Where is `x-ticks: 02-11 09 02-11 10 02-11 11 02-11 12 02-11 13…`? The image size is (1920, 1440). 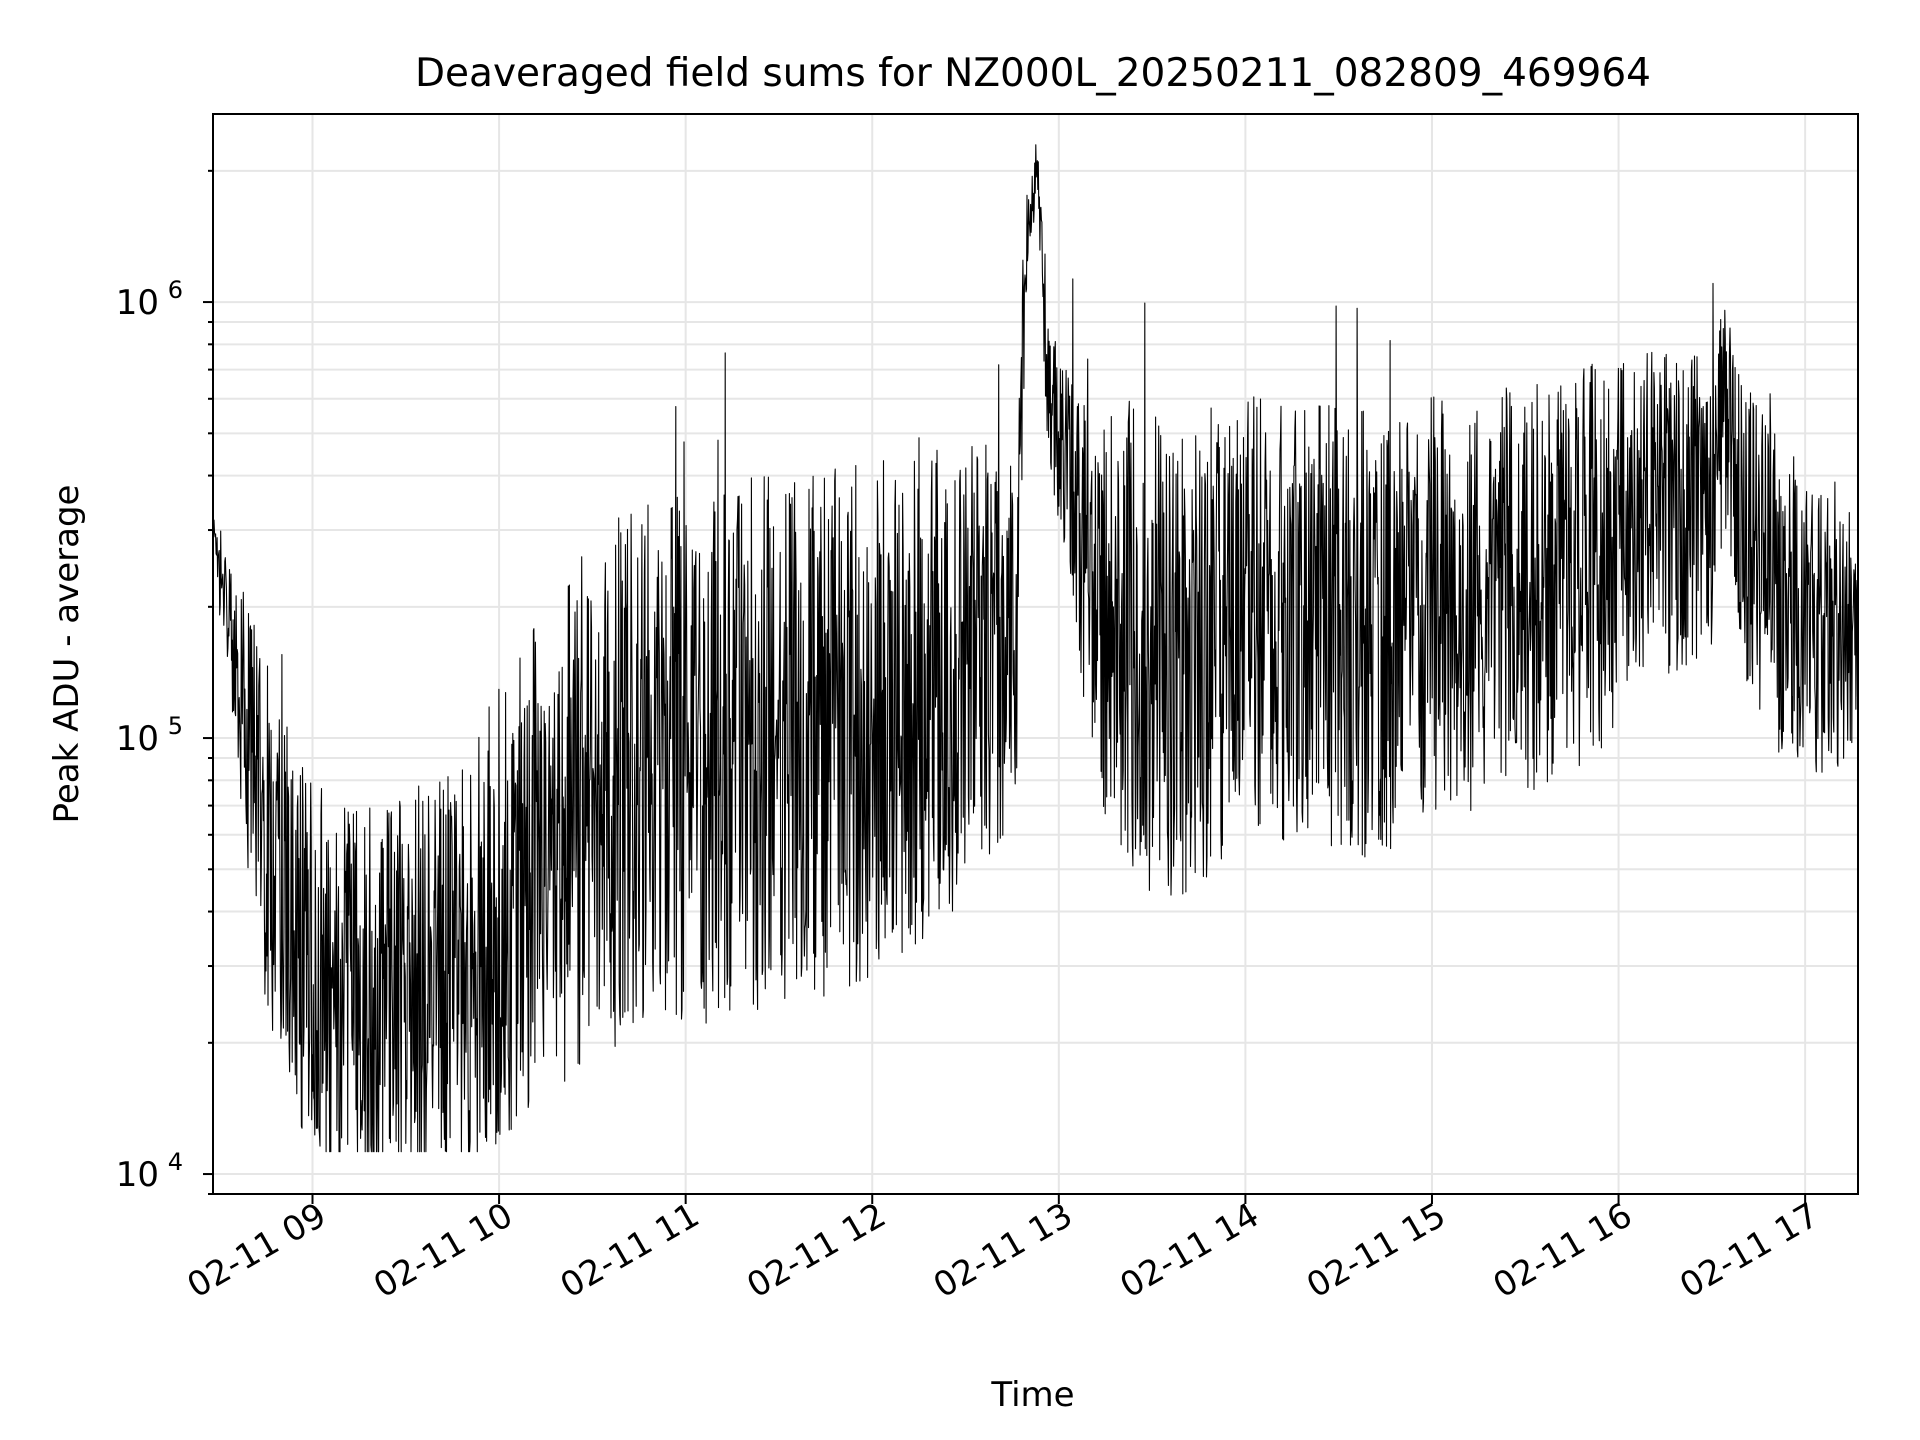 x-ticks: 02-11 09 02-11 10 02-11 11 02-11 12 02-11 13… is located at coordinates (1003, 1250).